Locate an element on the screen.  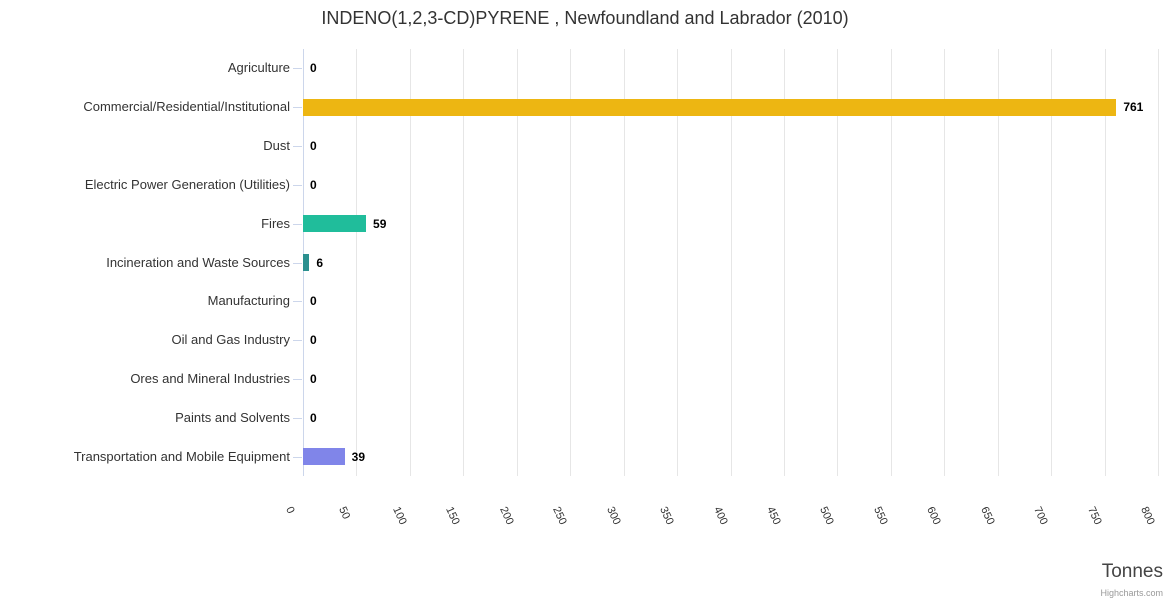
x-tick-label: 150 is located at coordinates (453, 516).